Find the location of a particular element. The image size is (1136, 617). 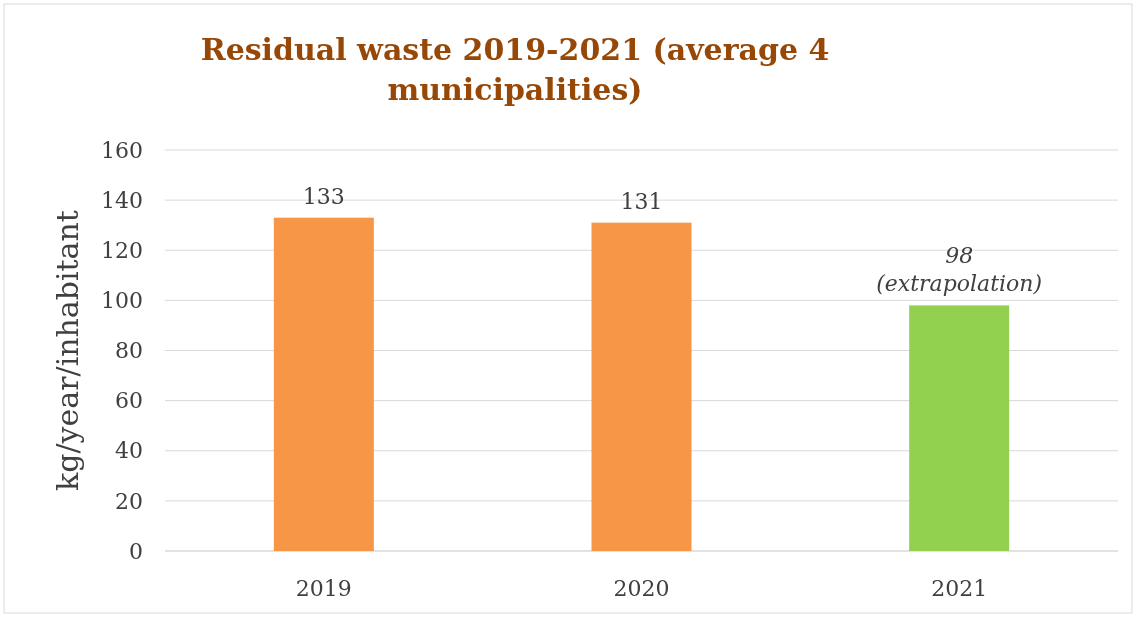

x-tick-label: 2020 is located at coordinates (641, 588).